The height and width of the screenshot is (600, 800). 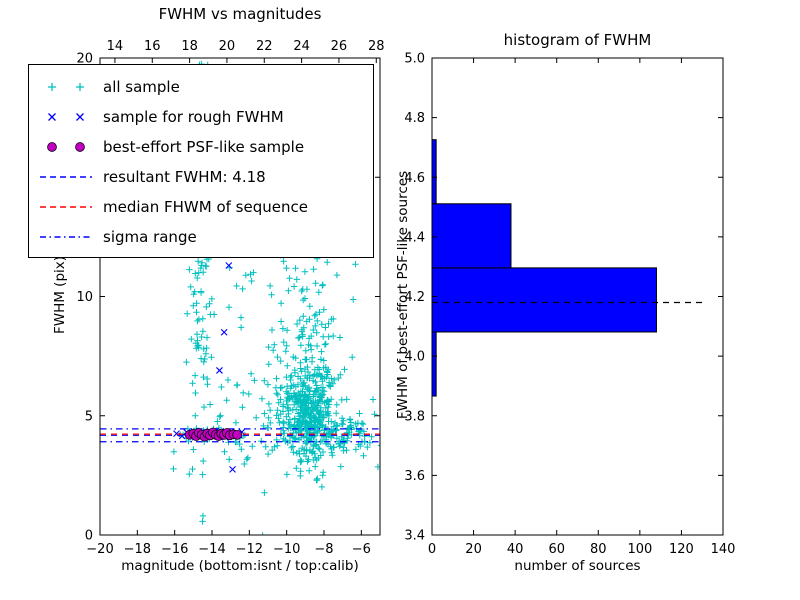 What do you see at coordinates (556, 549) in the screenshot?
I see `tick-label: 60` at bounding box center [556, 549].